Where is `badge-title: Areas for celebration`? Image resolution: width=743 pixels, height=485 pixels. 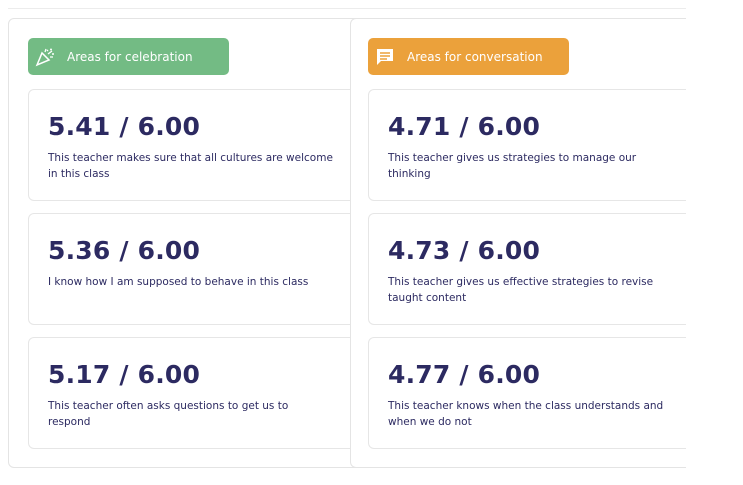
badge-title: Areas for celebration is located at coordinates (130, 56).